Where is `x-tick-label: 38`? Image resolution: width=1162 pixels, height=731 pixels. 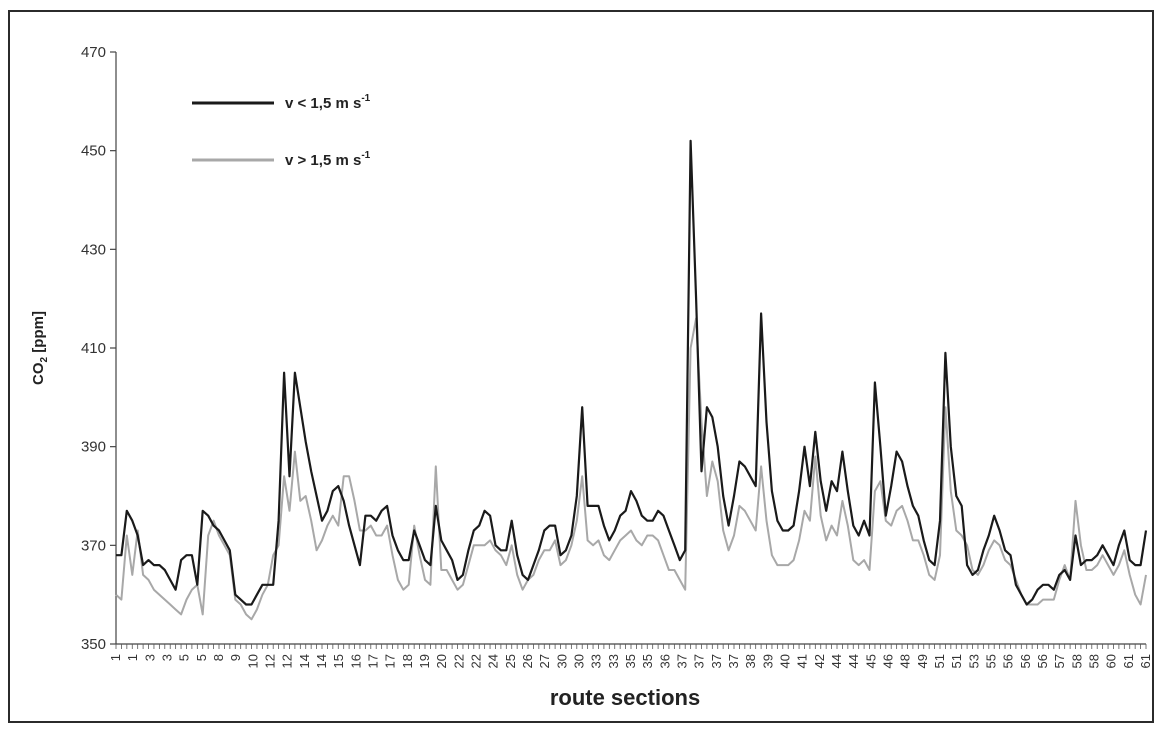 x-tick-label: 38 is located at coordinates (750, 661).